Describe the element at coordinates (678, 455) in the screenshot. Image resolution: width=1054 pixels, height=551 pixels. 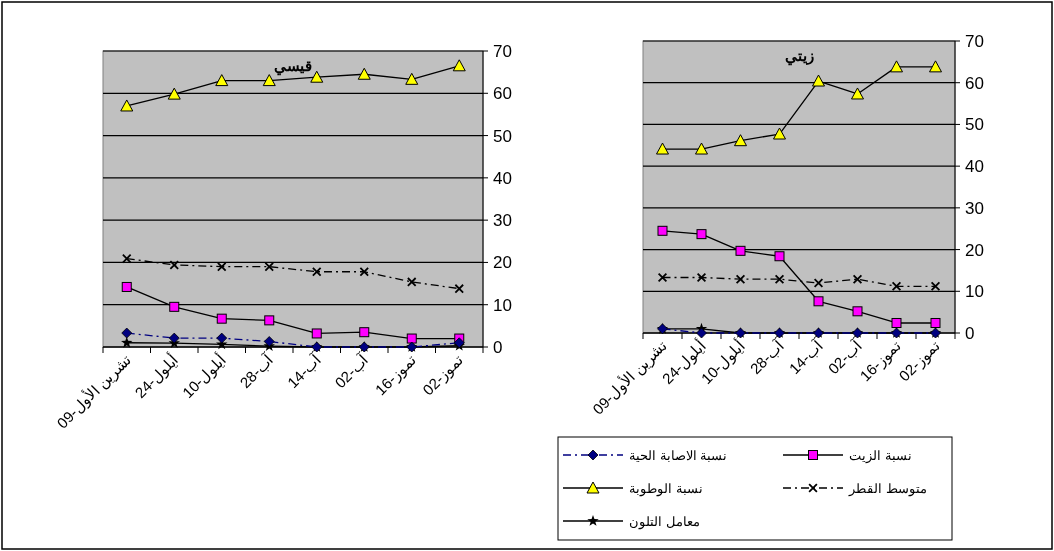
I see `legend-label: نسبة الاصابة الحية` at that location.